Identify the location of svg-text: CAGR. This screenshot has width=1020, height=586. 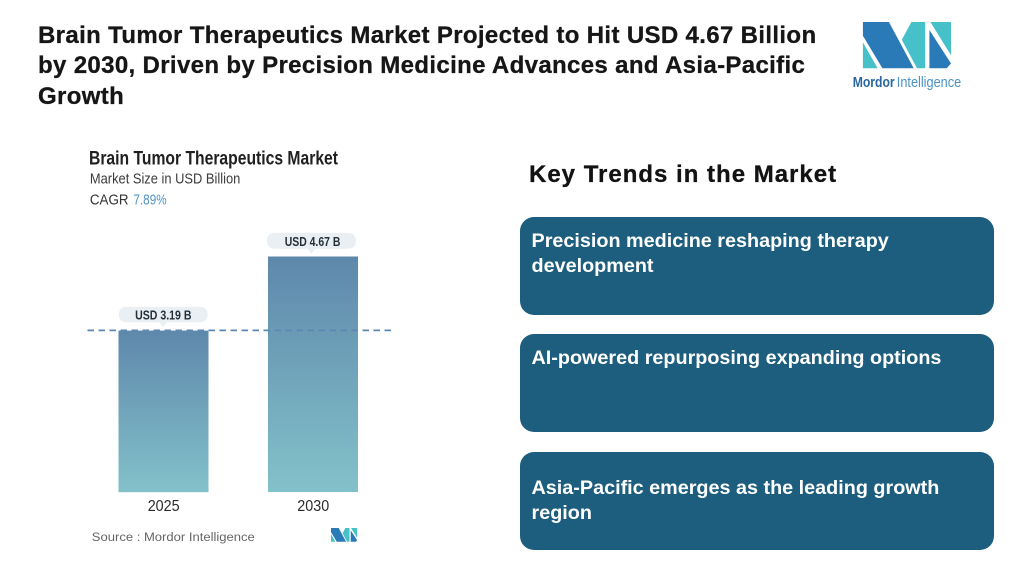
(109, 200).